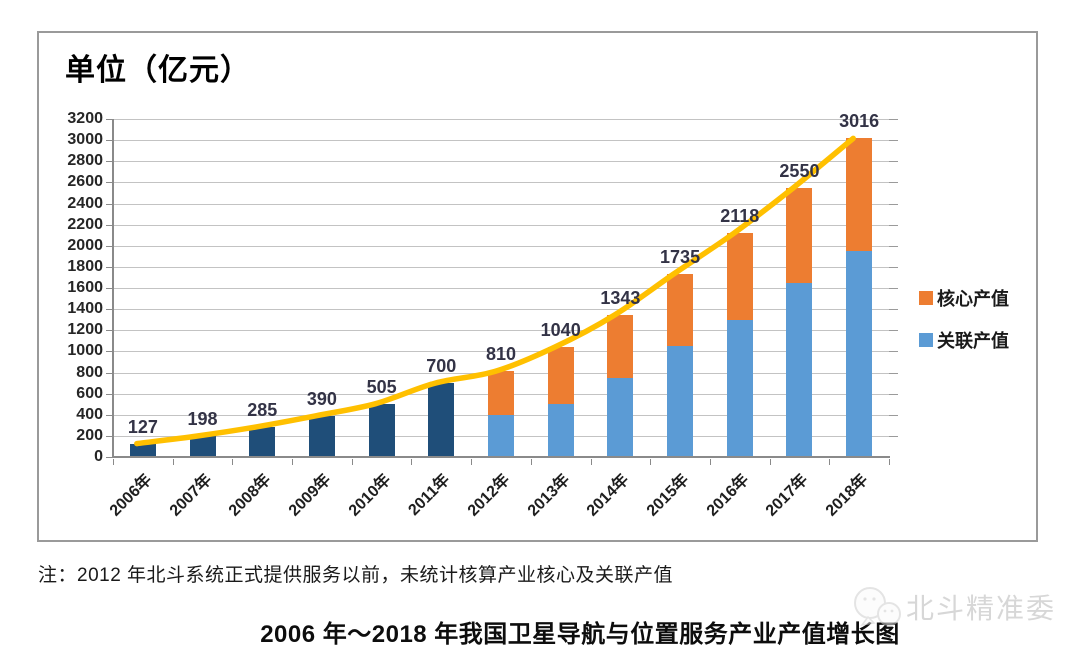 This screenshot has height=663, width=1080. What do you see at coordinates (89, 393) in the screenshot?
I see `y-tick-label: 600` at bounding box center [89, 393].